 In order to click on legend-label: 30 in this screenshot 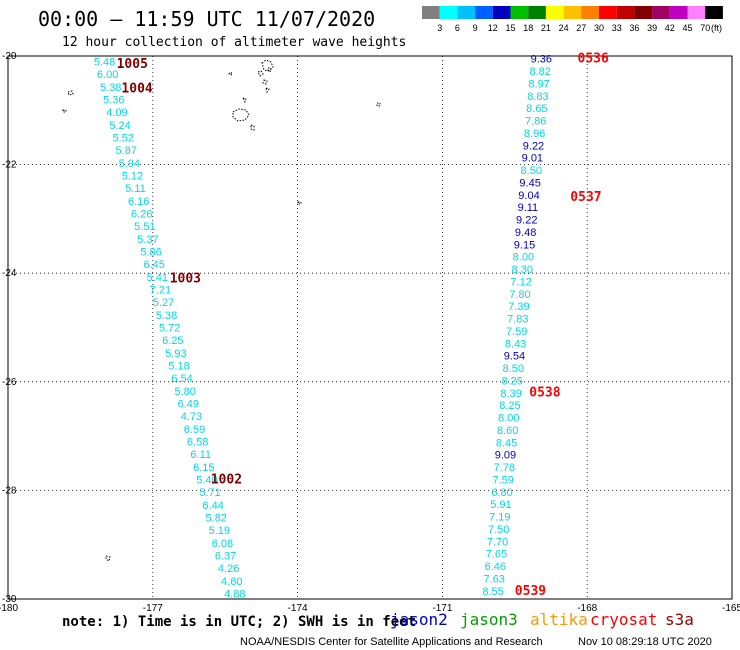, I will do `click(599, 28)`.